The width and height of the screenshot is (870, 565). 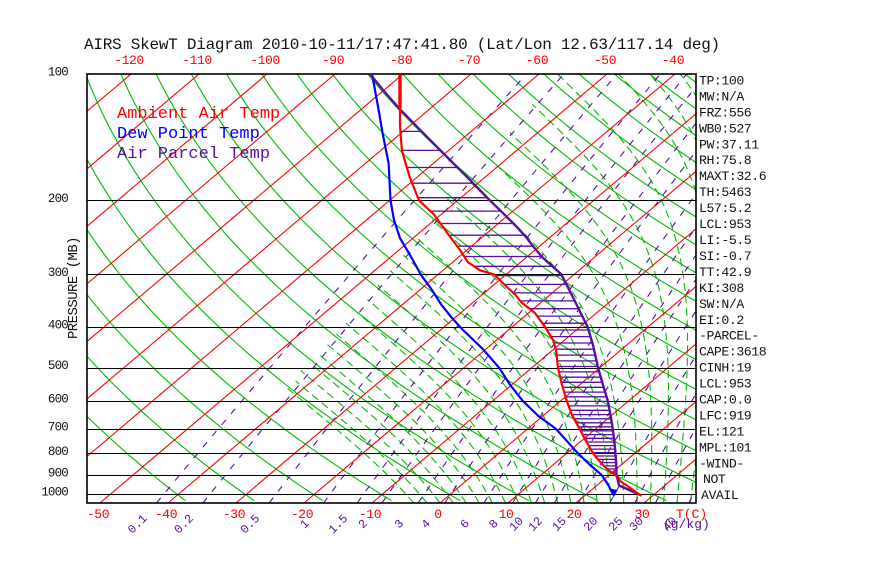 I want to click on svg-text: CAPE:3618, so click(x=733, y=352).